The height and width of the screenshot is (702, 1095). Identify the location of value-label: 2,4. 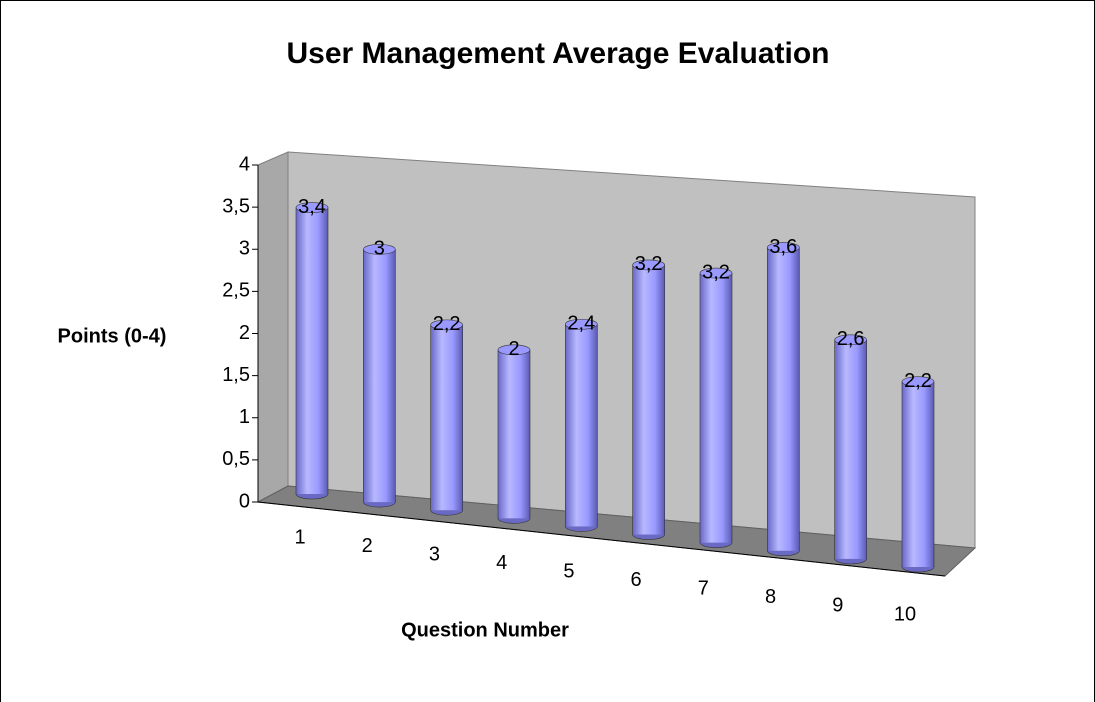
(581, 324).